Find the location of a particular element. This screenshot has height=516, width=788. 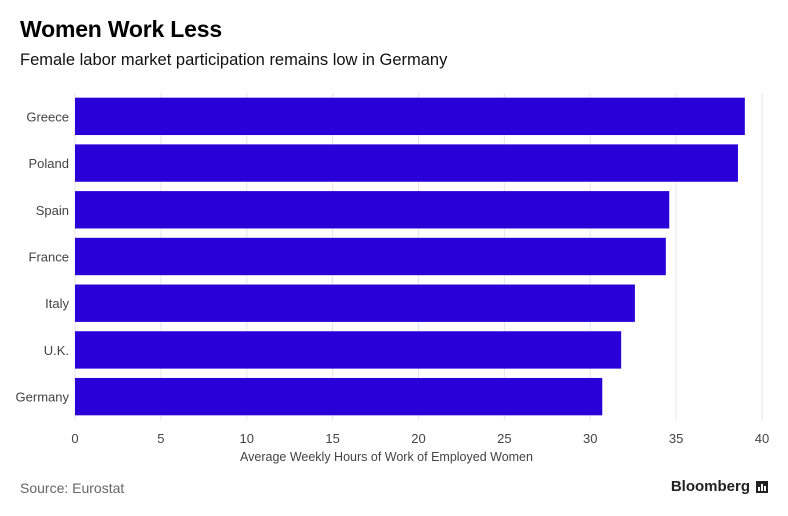

x-tick-label: 10 is located at coordinates (247, 438).